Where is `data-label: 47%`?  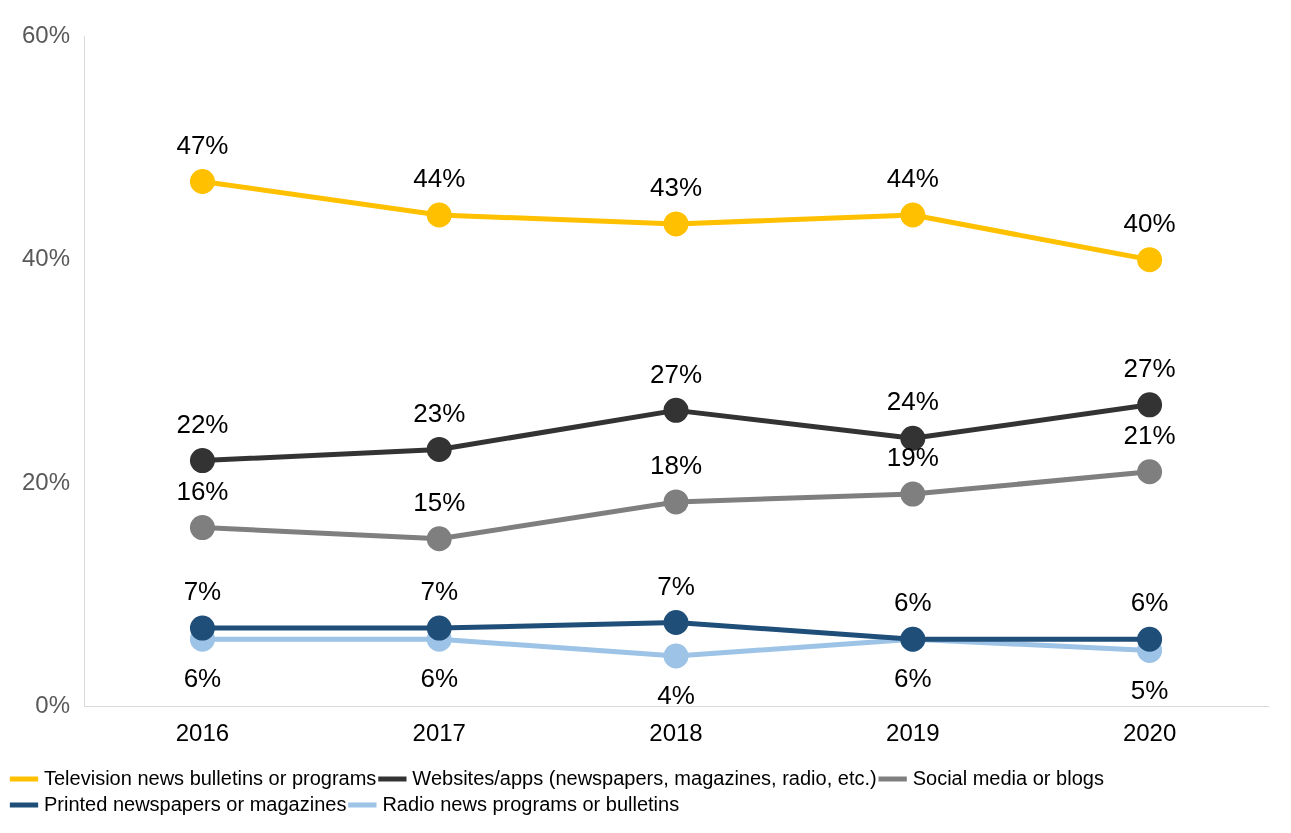 data-label: 47% is located at coordinates (202, 144).